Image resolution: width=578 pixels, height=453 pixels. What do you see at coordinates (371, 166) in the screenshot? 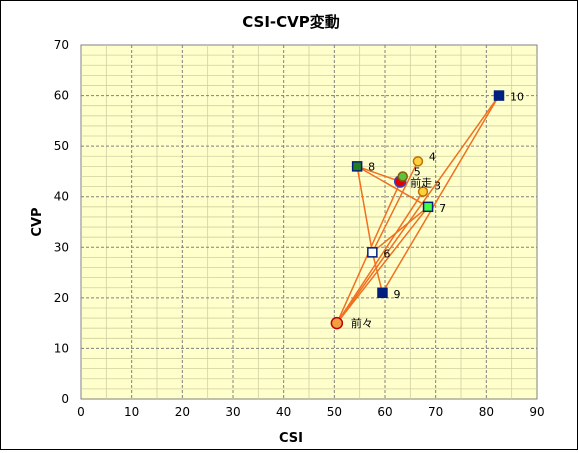
I see `data-label-8: 8` at bounding box center [371, 166].